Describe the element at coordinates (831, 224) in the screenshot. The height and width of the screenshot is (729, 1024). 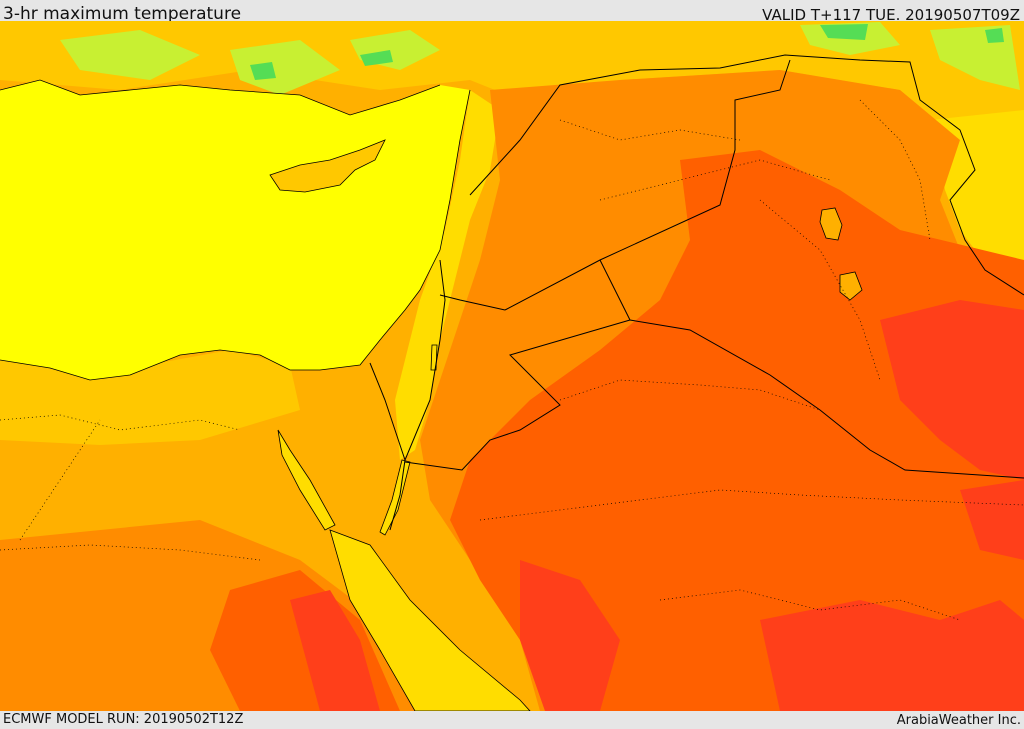
I see `lake-tharthar` at that location.